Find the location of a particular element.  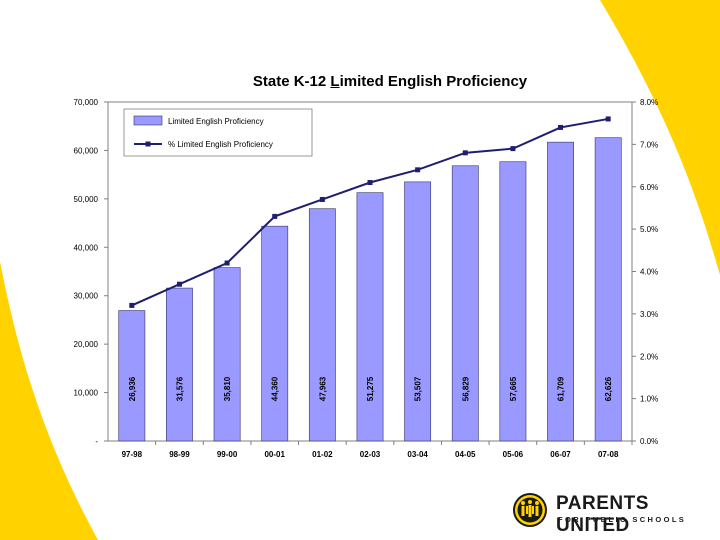

right-axis-tick-label: 7.0% is located at coordinates (649, 144).